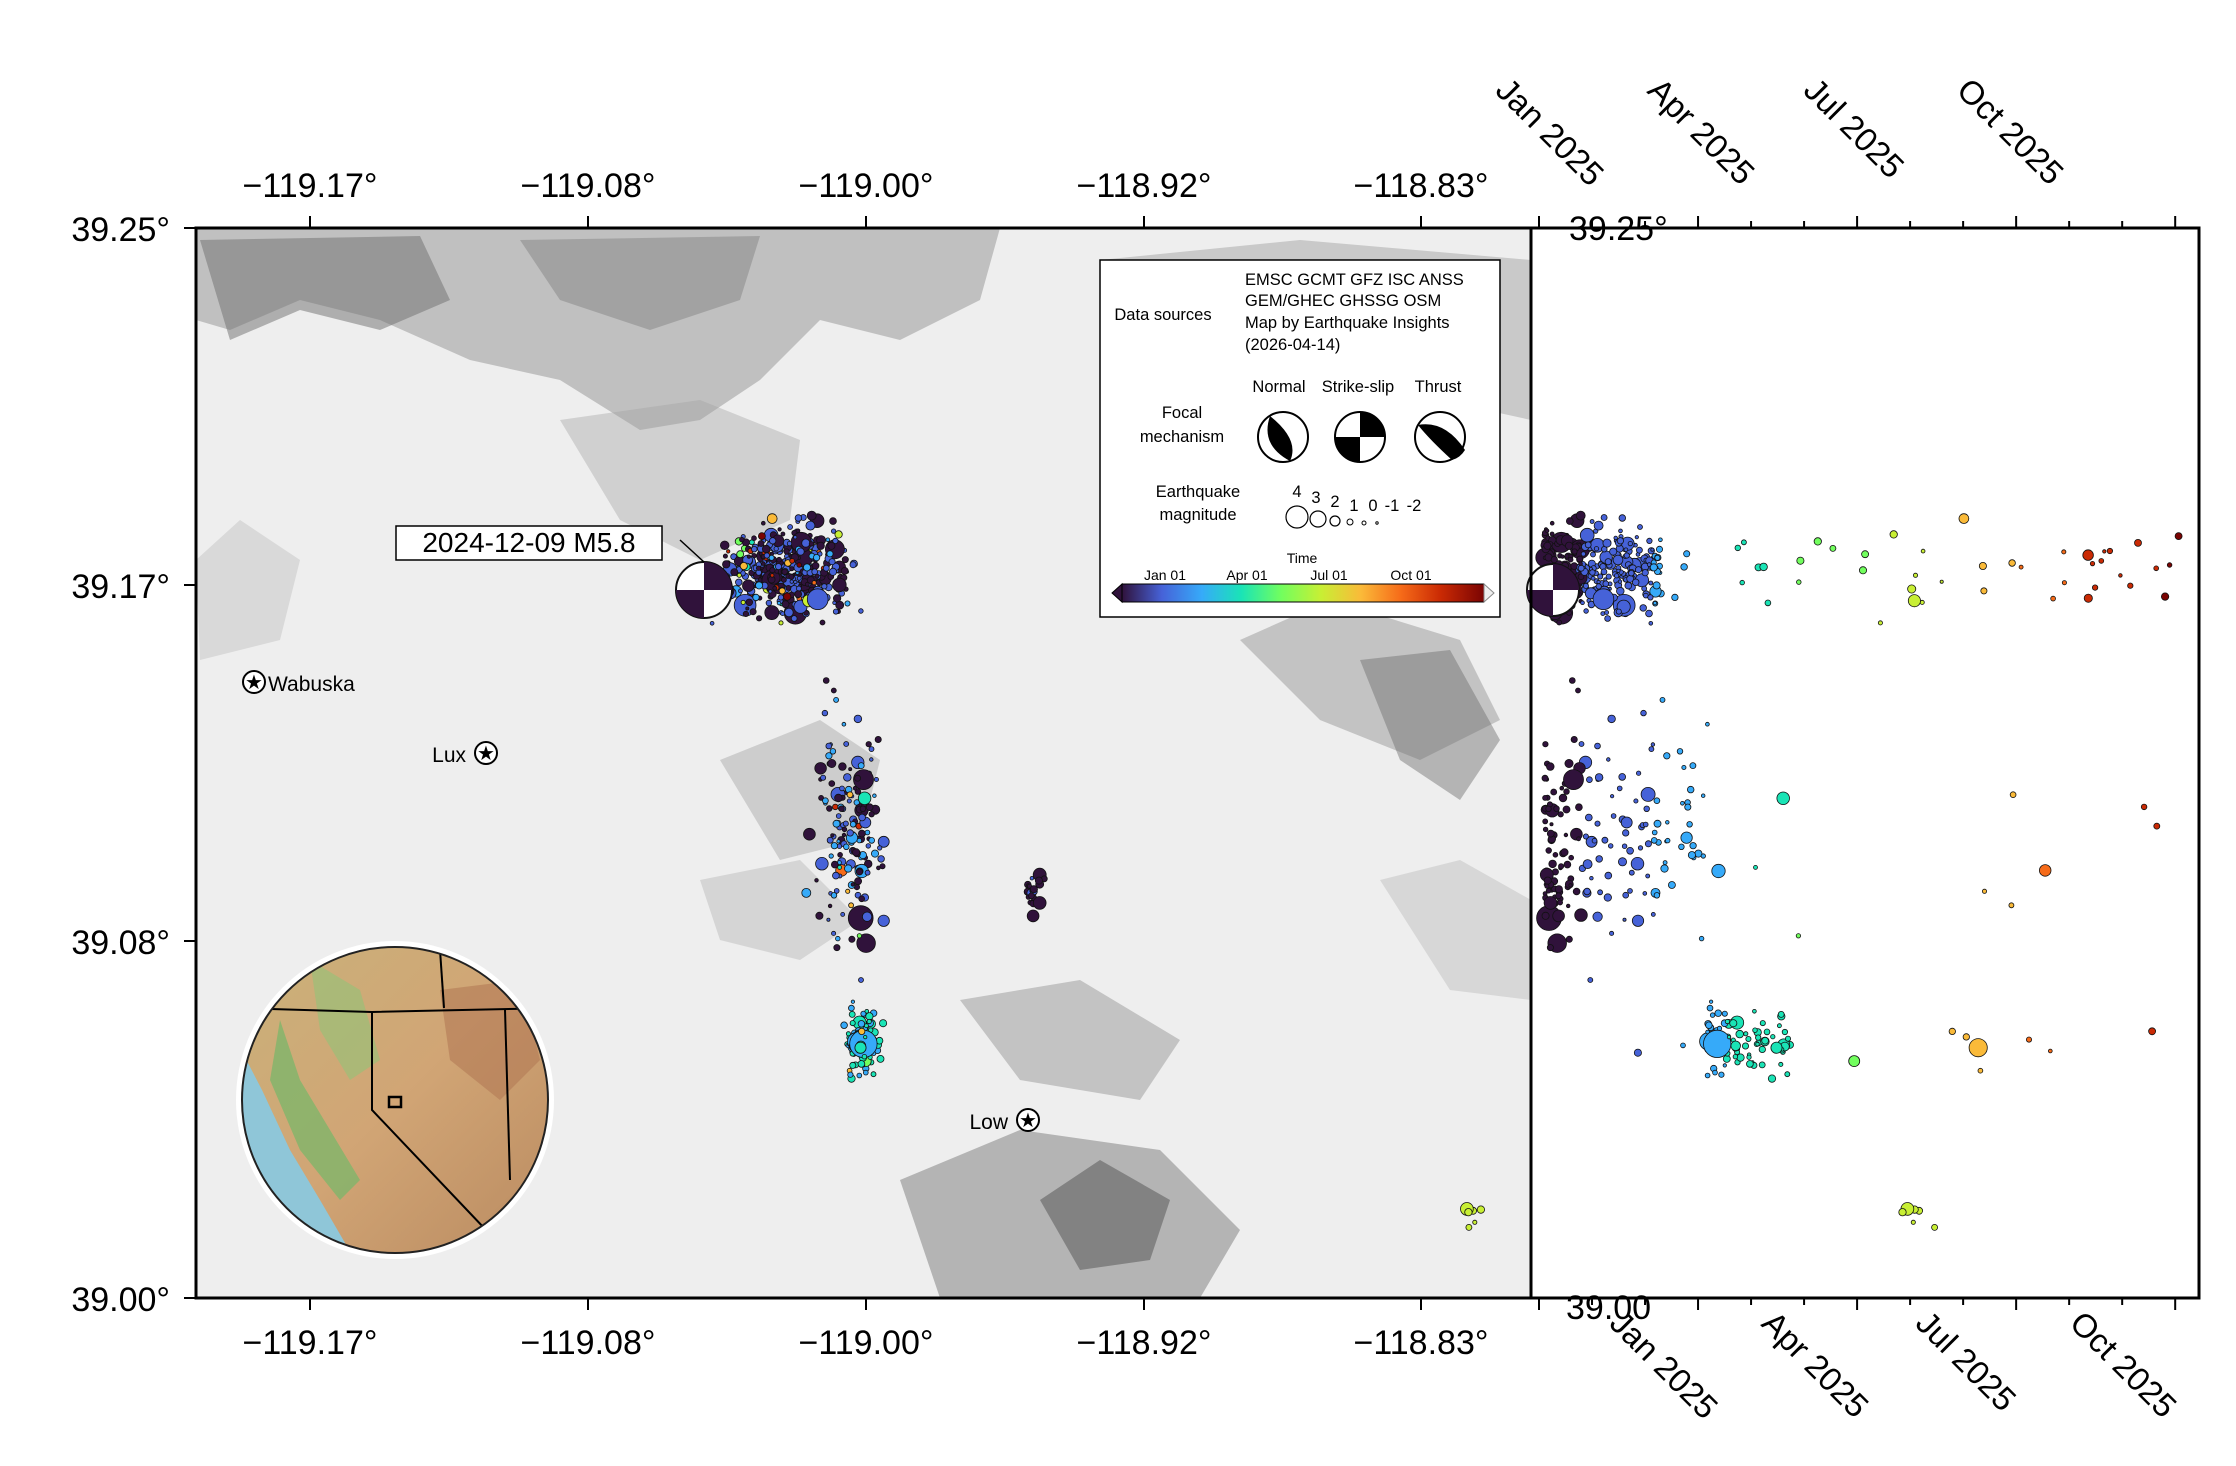 This screenshot has height=1466, width=2236. What do you see at coordinates (1329, 575) in the screenshot?
I see `legend-time-tick: Jul 01` at bounding box center [1329, 575].